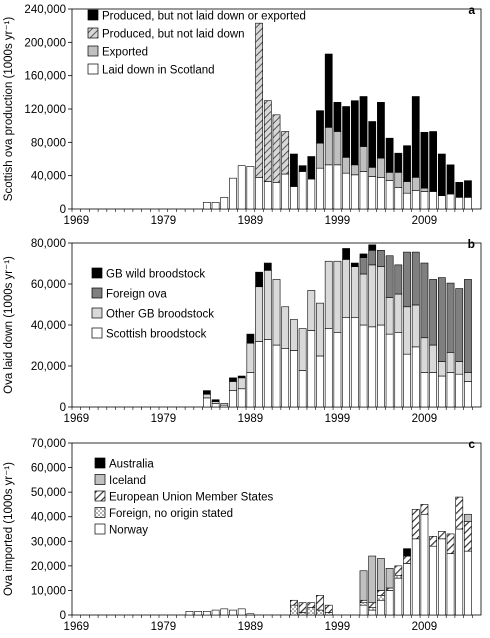 This screenshot has width=490, height=638. What do you see at coordinates (407, 380) in the screenshot?
I see `bar-b-2007-s0` at bounding box center [407, 380].